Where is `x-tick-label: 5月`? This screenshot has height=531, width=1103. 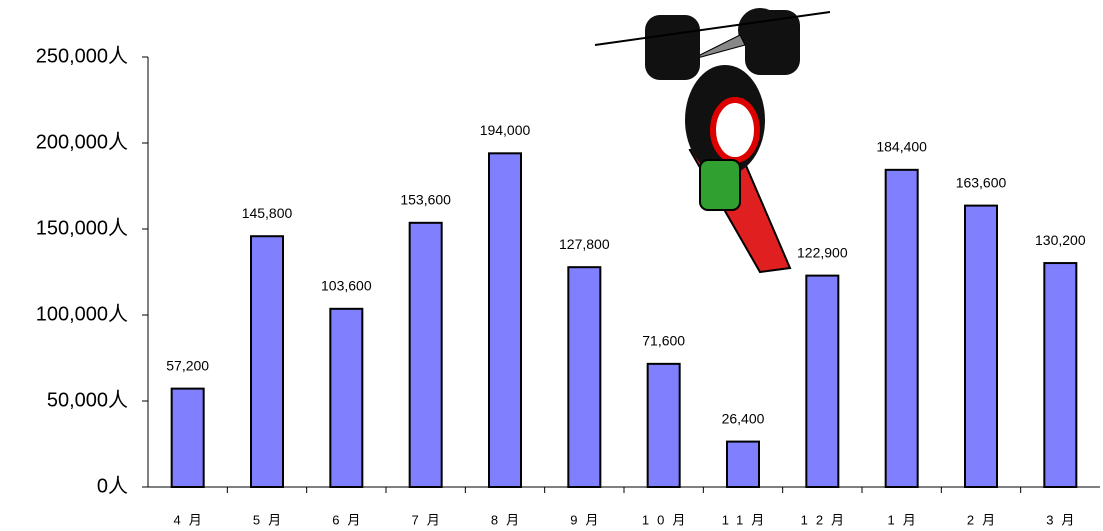
x-tick-label: 5月 is located at coordinates (271, 519).